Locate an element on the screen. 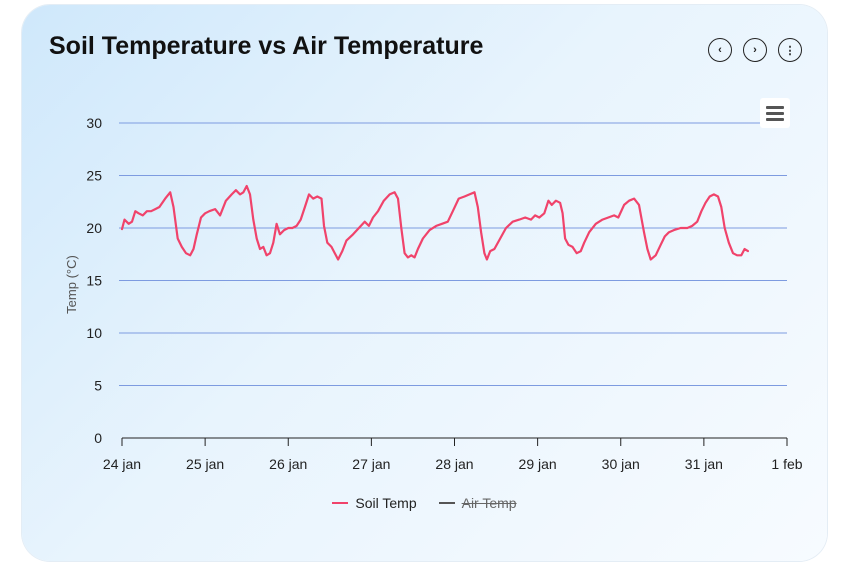 The image size is (845, 572). chart-title: Soil Temperature vs Air Temperature is located at coordinates (266, 46).